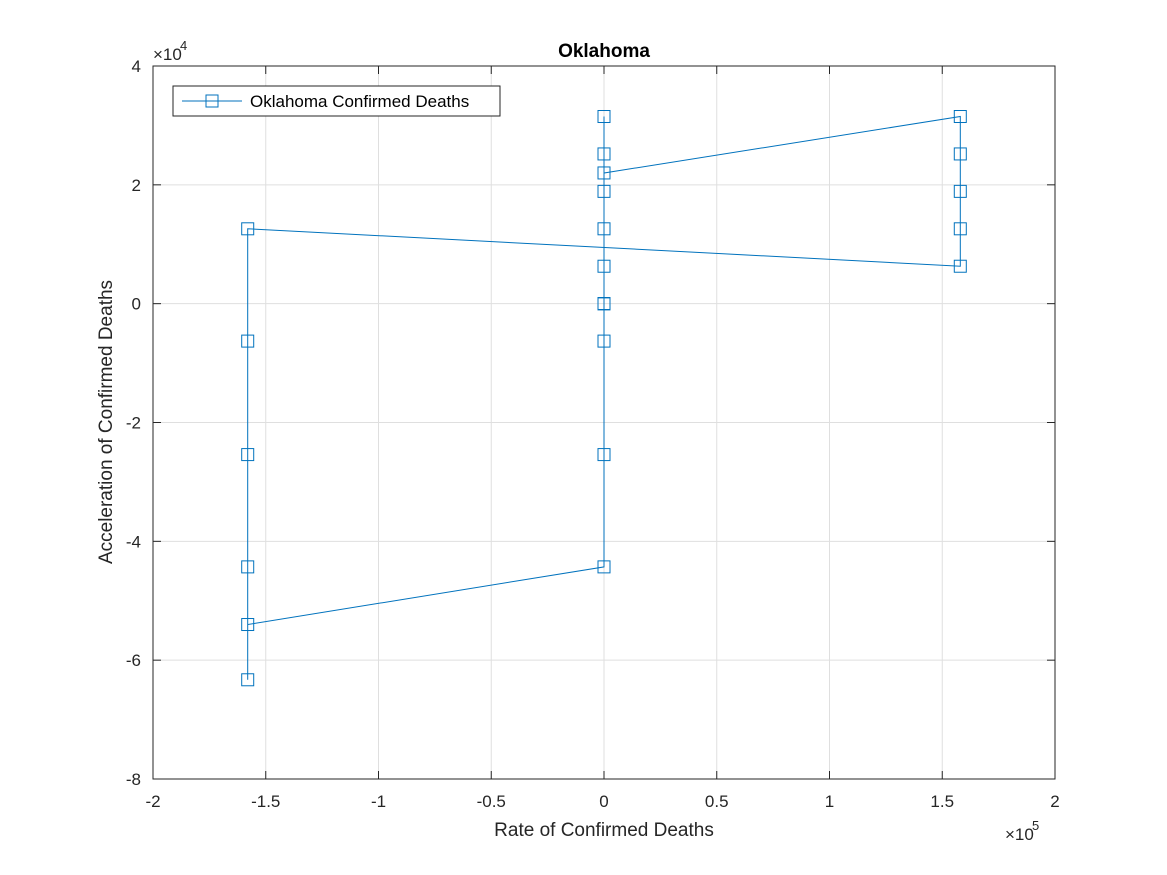 The image size is (1167, 875). I want to click on x-exponent-power: 5, so click(1035, 825).